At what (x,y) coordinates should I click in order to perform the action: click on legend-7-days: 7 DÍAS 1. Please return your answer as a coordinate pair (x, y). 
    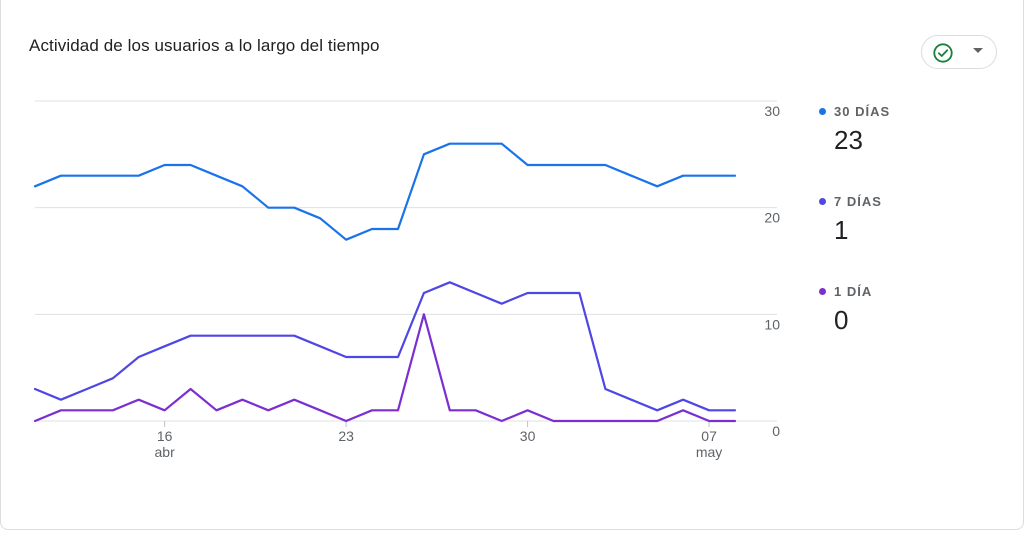
    Looking at the image, I should click on (850, 220).